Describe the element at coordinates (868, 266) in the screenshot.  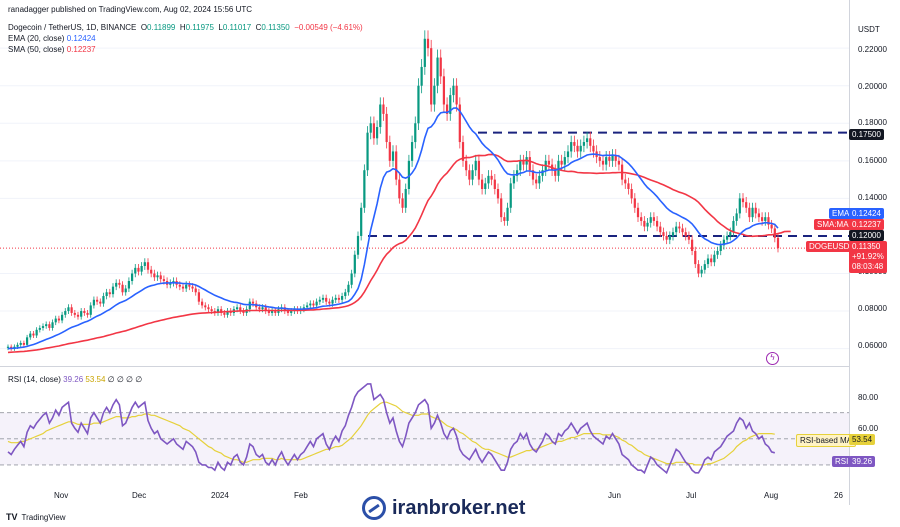
I see `bar-countdown: 08:03:48` at that location.